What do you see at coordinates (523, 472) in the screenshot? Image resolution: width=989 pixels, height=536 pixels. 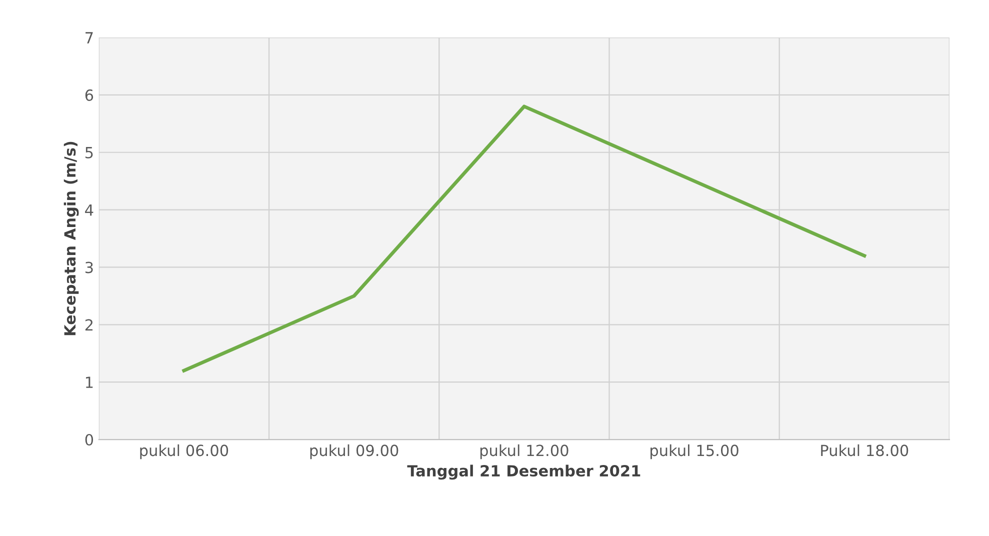 I see `x-axis-title: Tanggal 21 Desember 2021` at bounding box center [523, 472].